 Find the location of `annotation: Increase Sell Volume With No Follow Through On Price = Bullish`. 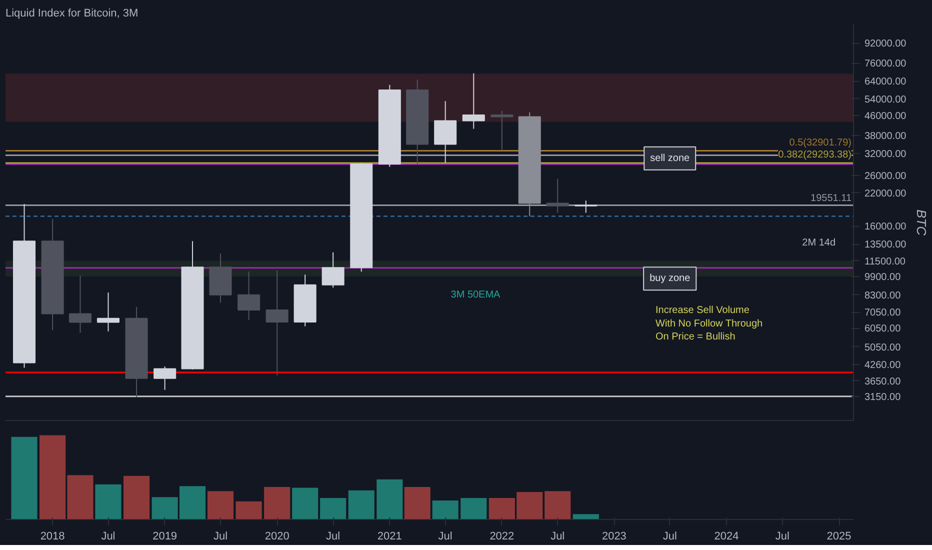

annotation: Increase Sell Volume With No Follow Through On Price = Bullish is located at coordinates (709, 323).